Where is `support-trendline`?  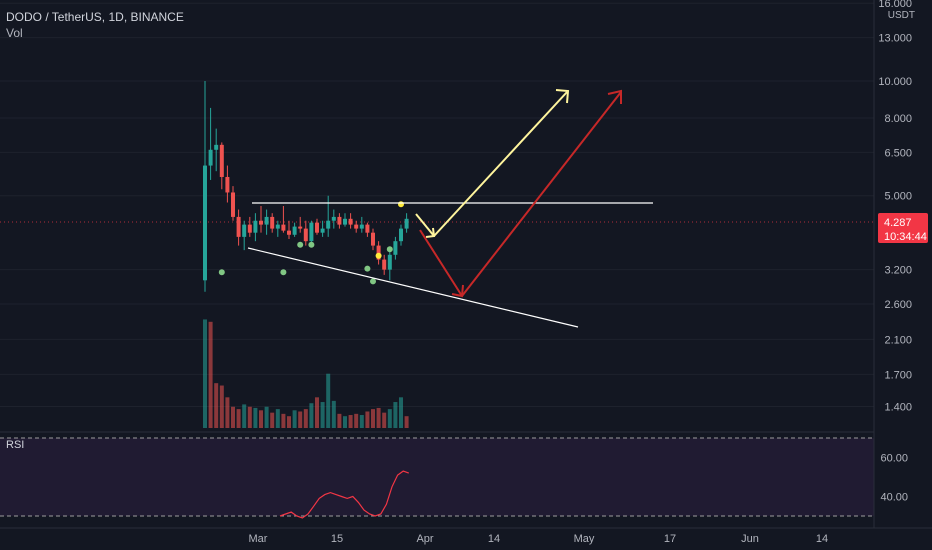 support-trendline is located at coordinates (413, 287).